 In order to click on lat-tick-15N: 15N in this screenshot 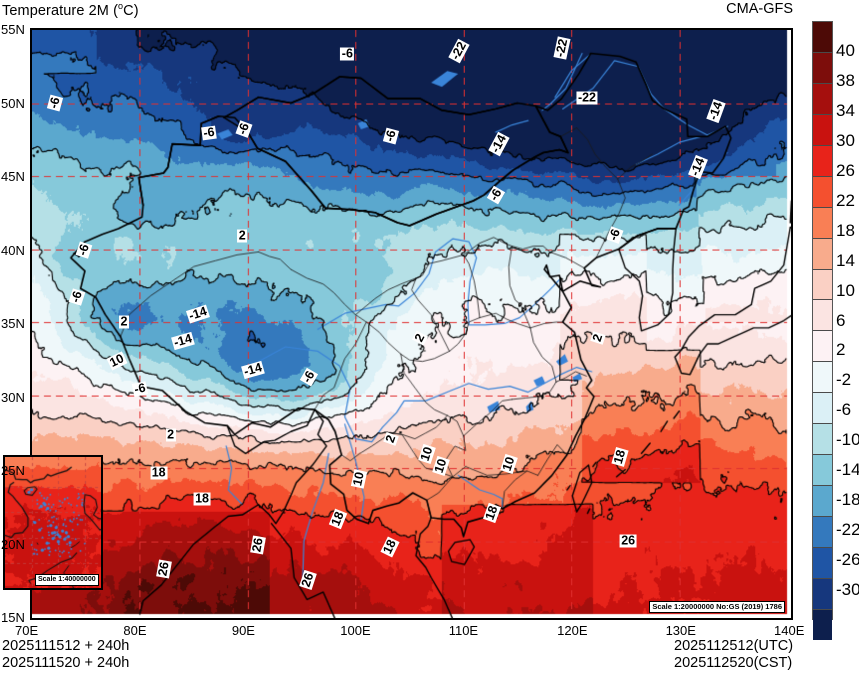, I will do `click(13, 617)`.